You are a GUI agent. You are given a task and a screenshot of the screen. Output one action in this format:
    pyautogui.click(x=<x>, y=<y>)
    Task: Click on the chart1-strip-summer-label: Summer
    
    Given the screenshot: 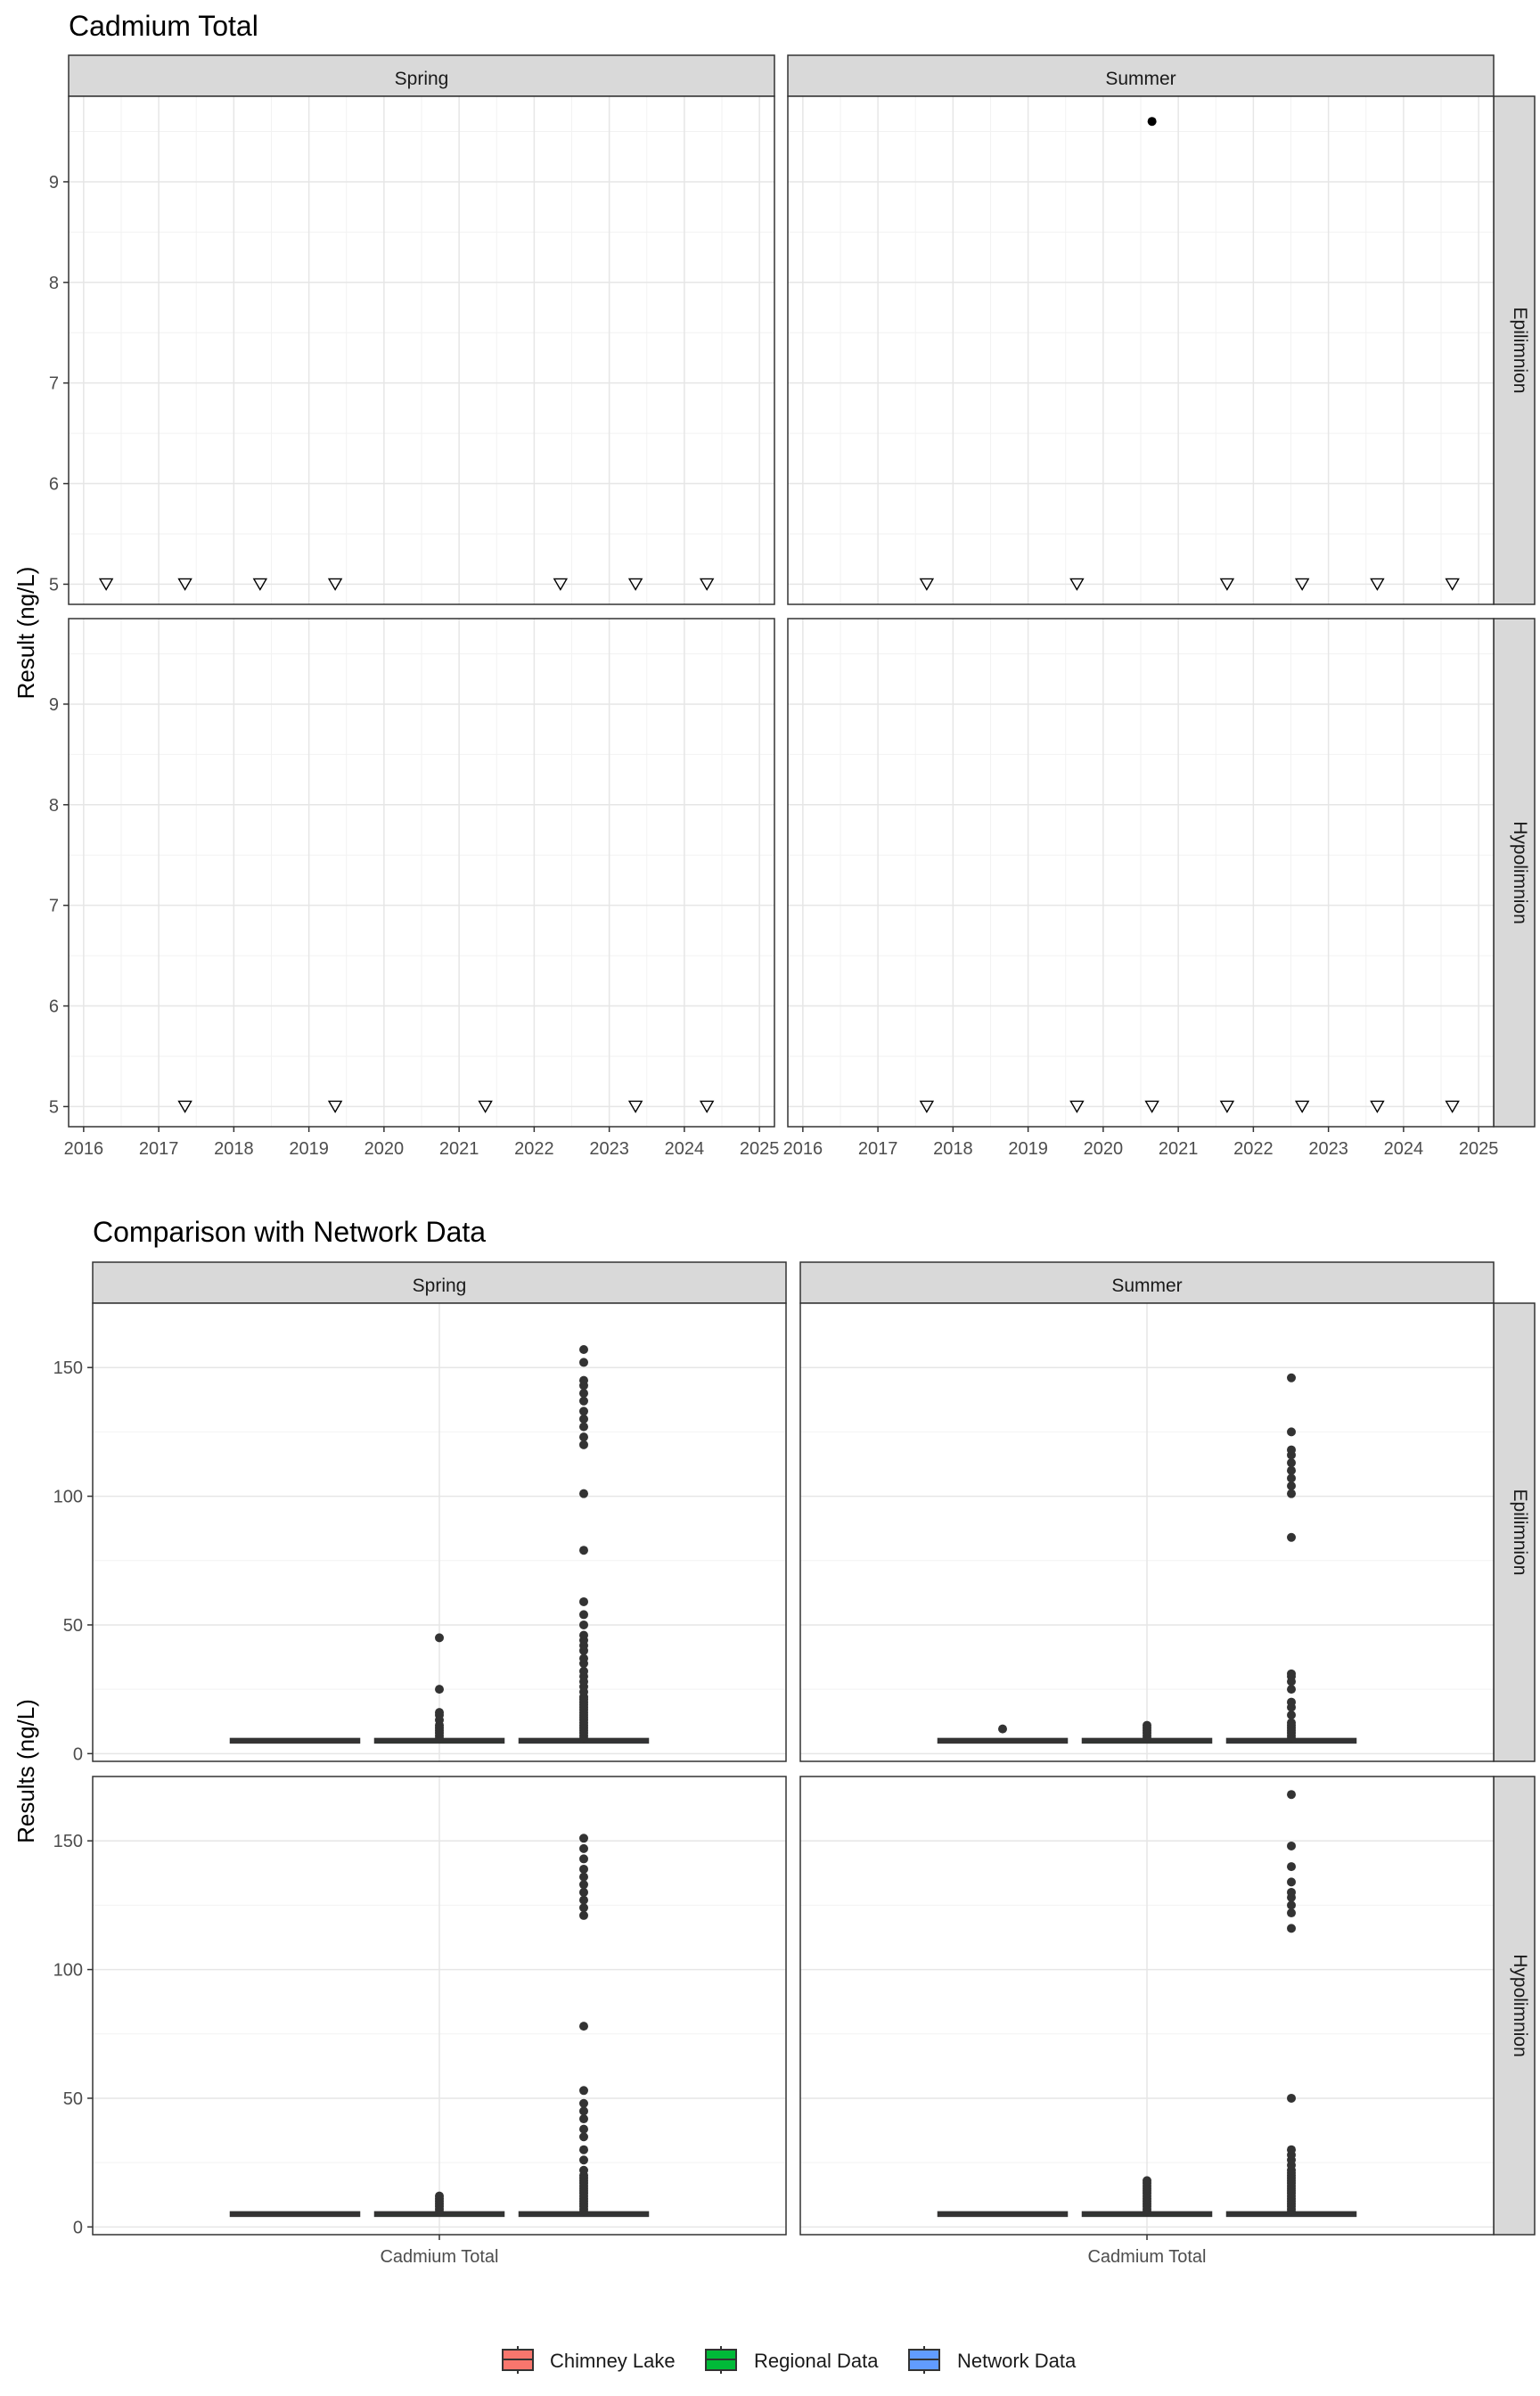 What is the action you would take?
    pyautogui.click(x=1140, y=79)
    